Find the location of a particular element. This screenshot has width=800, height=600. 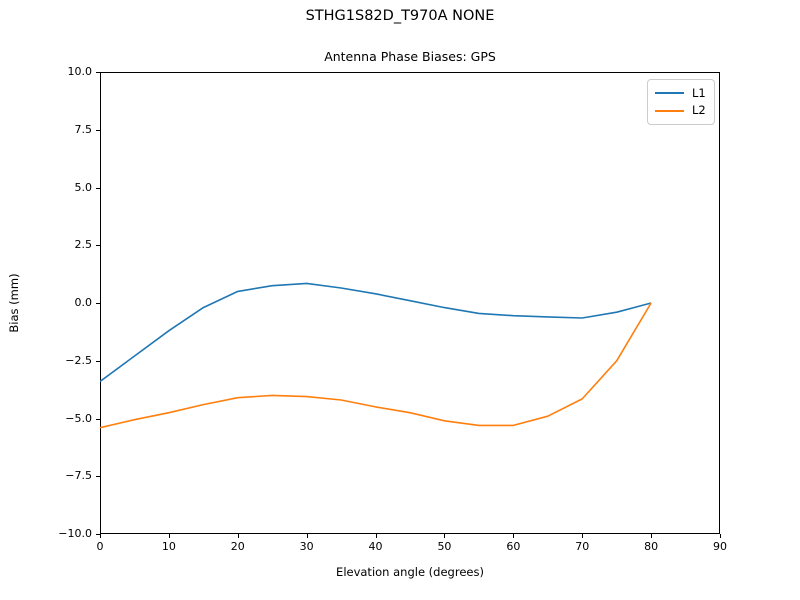

x-tick-label: 60 is located at coordinates (513, 546).